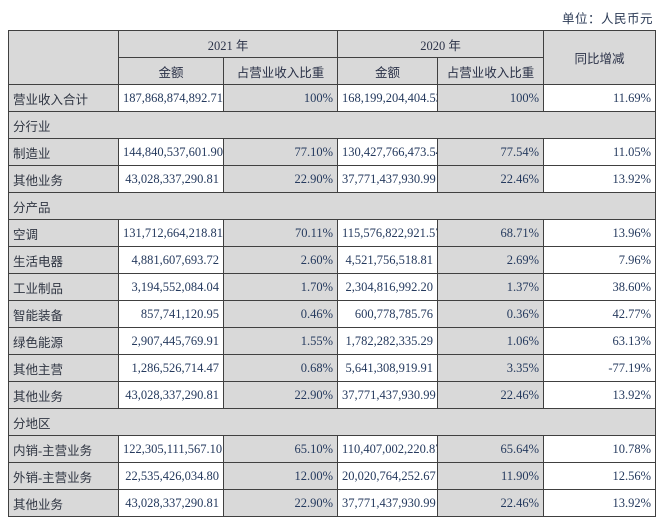 Image resolution: width=659 pixels, height=521 pixels. What do you see at coordinates (388, 287) in the screenshot?
I see `amount-2020: 2,304,816,992.20` at bounding box center [388, 287].